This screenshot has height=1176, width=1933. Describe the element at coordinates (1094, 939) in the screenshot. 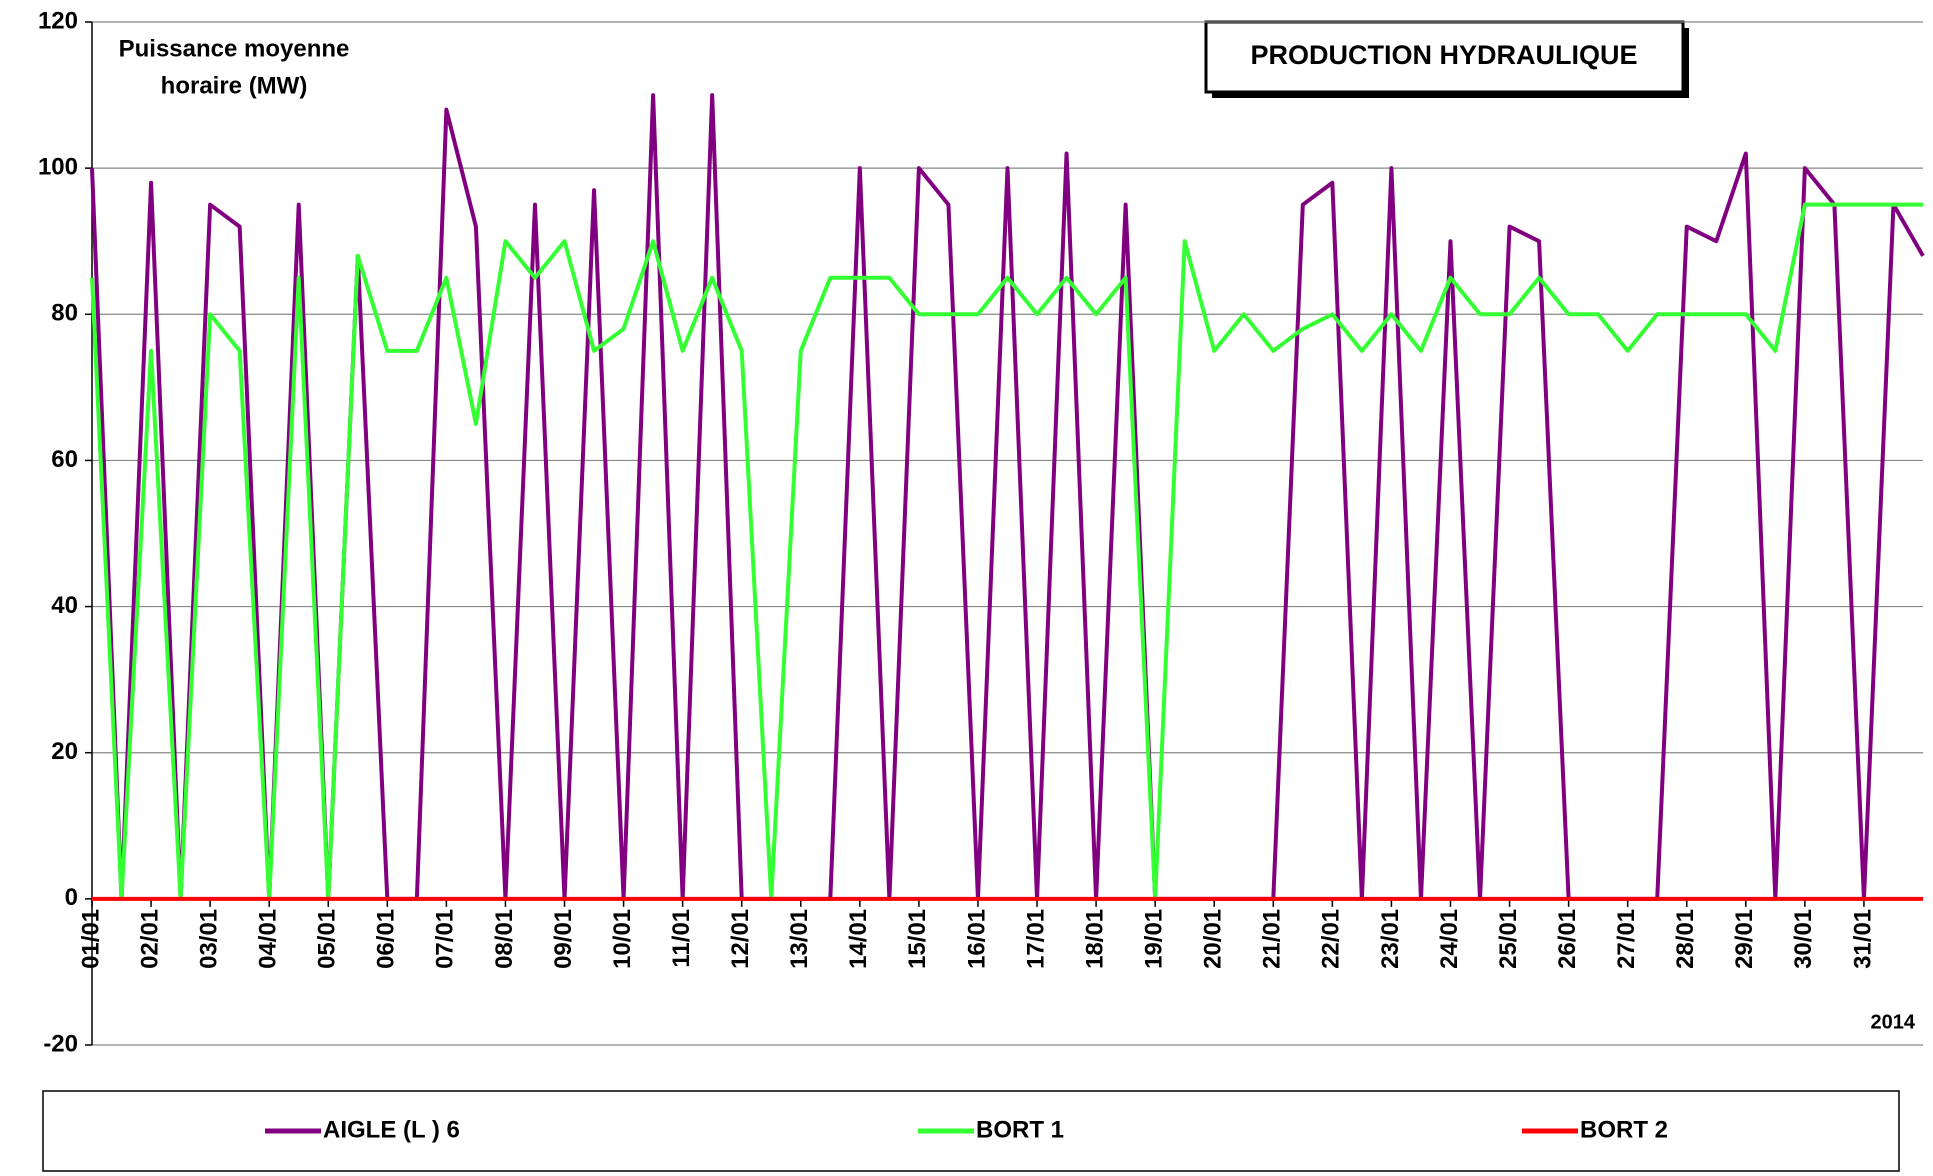

I see `x-tick-label: 18/01` at that location.